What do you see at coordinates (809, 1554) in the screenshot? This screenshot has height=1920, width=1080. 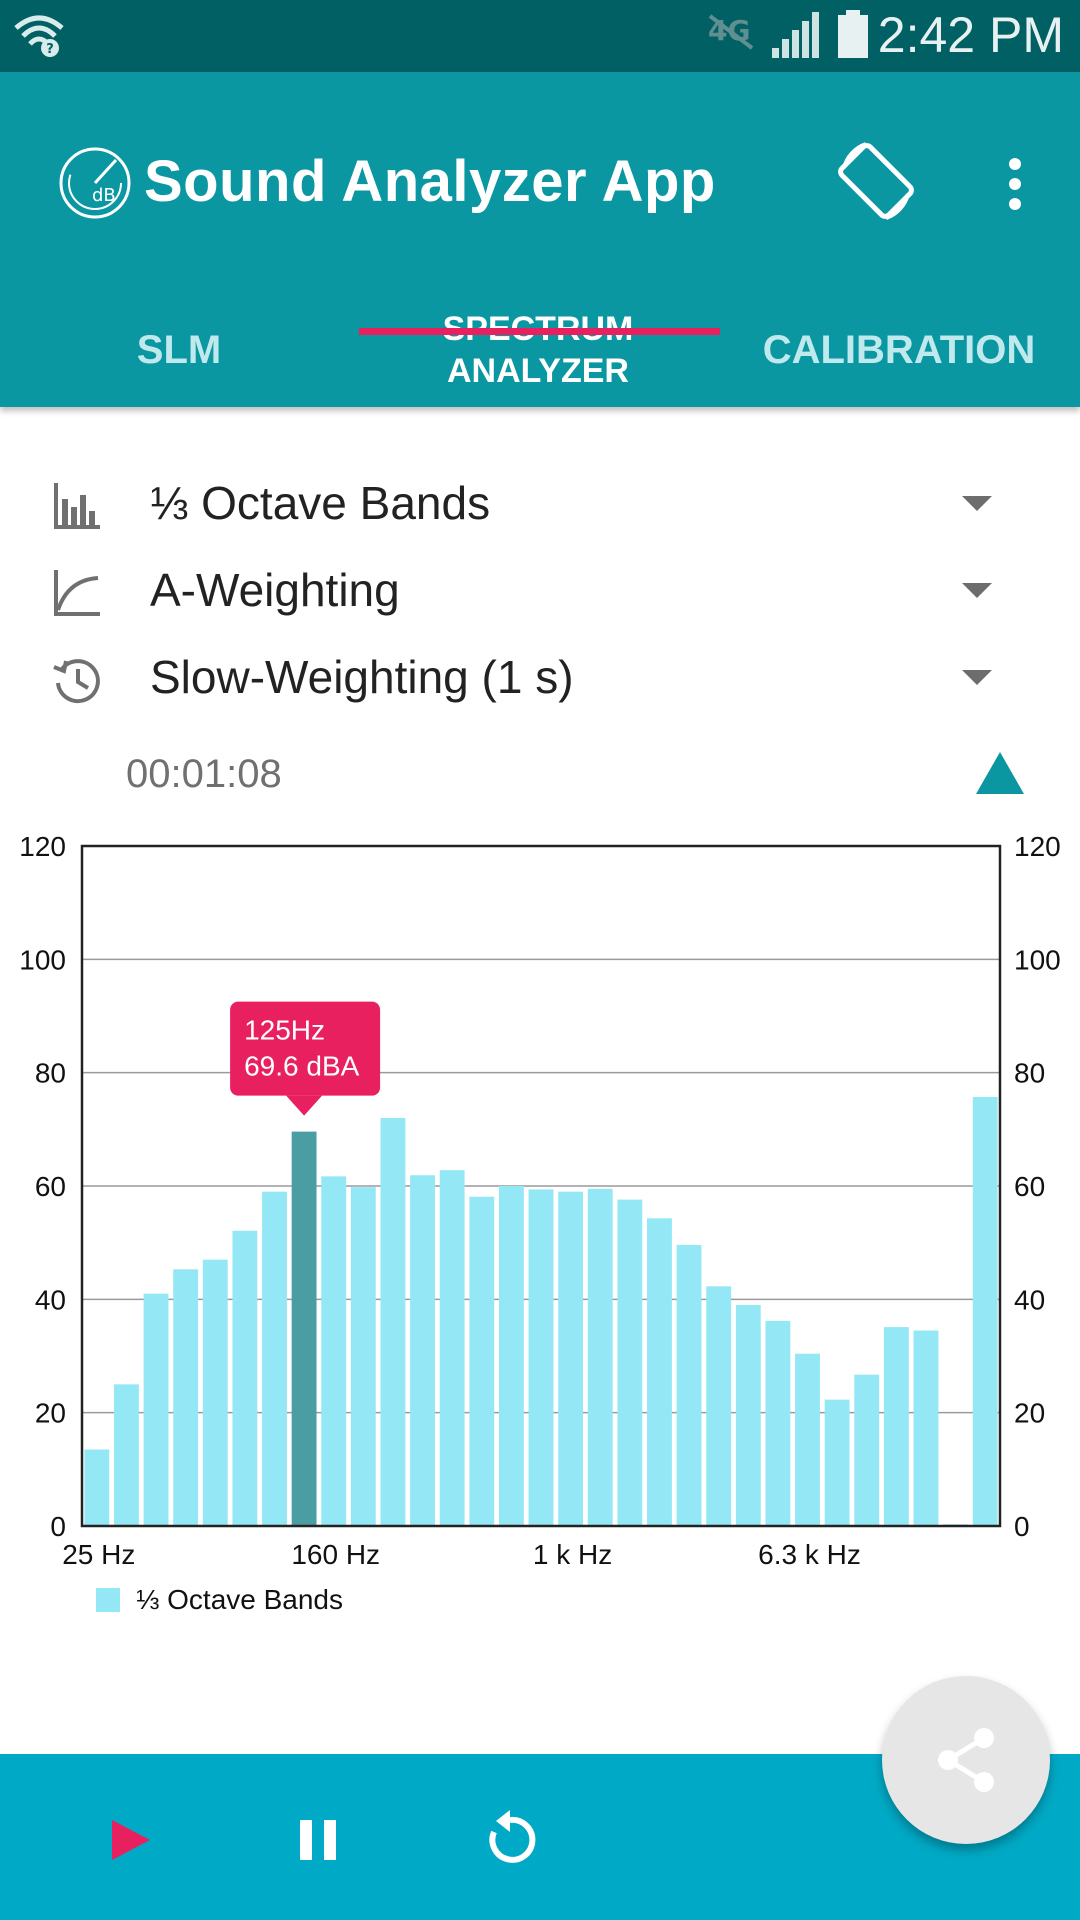 I see `x-tick-label: 6.3 k Hz` at bounding box center [809, 1554].